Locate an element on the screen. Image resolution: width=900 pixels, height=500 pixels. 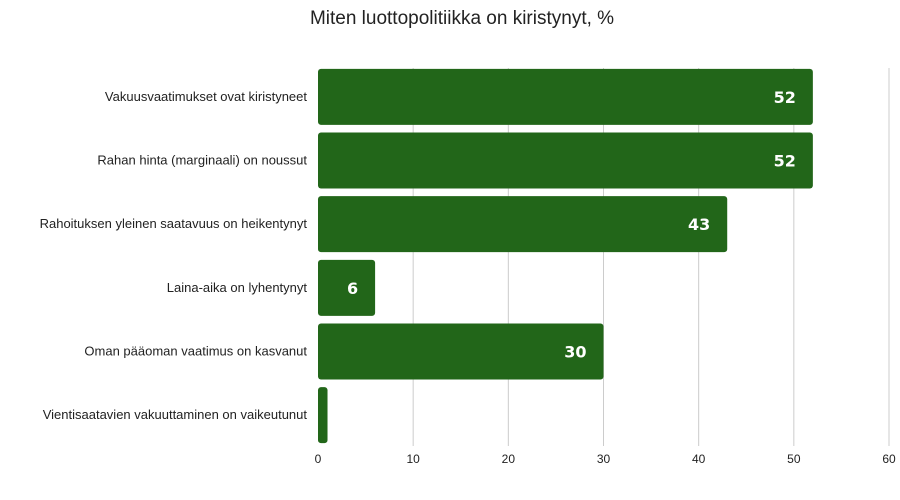
bar-value-label: 6 is located at coordinates (352, 288).